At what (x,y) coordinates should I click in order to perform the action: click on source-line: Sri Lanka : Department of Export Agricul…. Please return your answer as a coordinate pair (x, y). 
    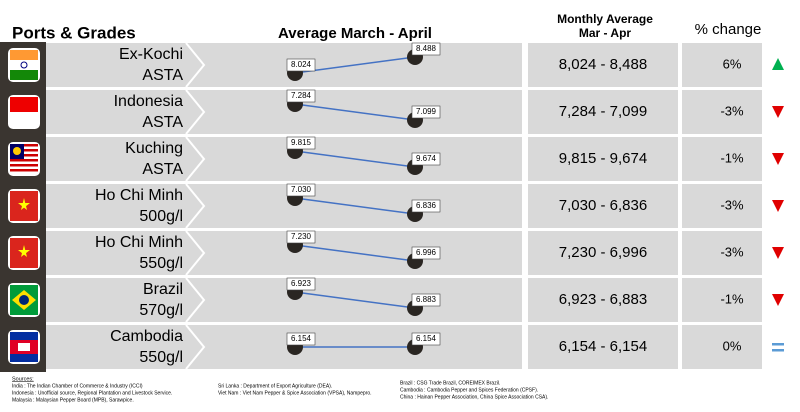
    Looking at the image, I should click on (275, 386).